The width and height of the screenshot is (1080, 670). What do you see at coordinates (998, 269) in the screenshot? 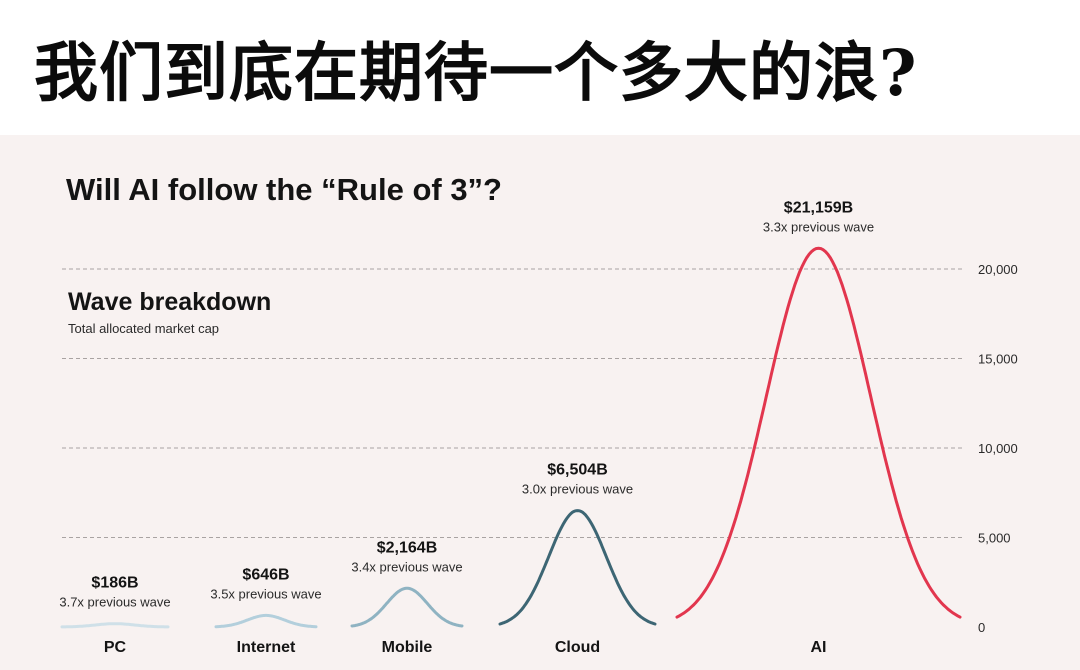
I see `y-tick-label: 20,000` at bounding box center [998, 269].